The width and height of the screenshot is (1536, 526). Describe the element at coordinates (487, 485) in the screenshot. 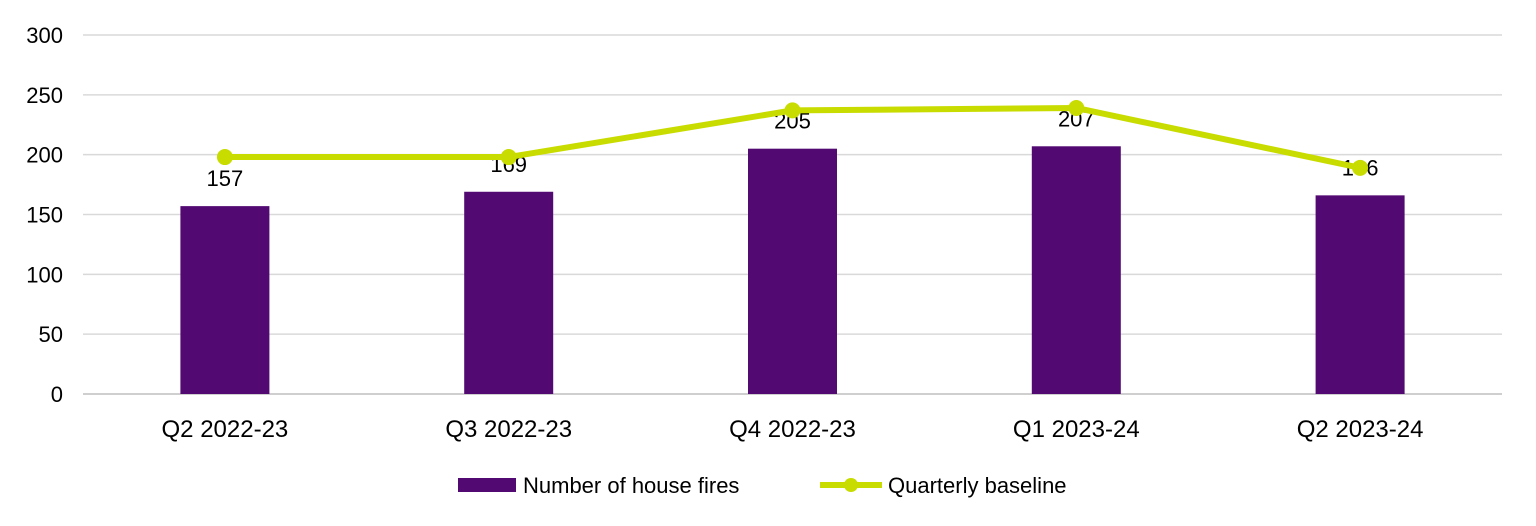

I see `legend-swatch-bar` at that location.